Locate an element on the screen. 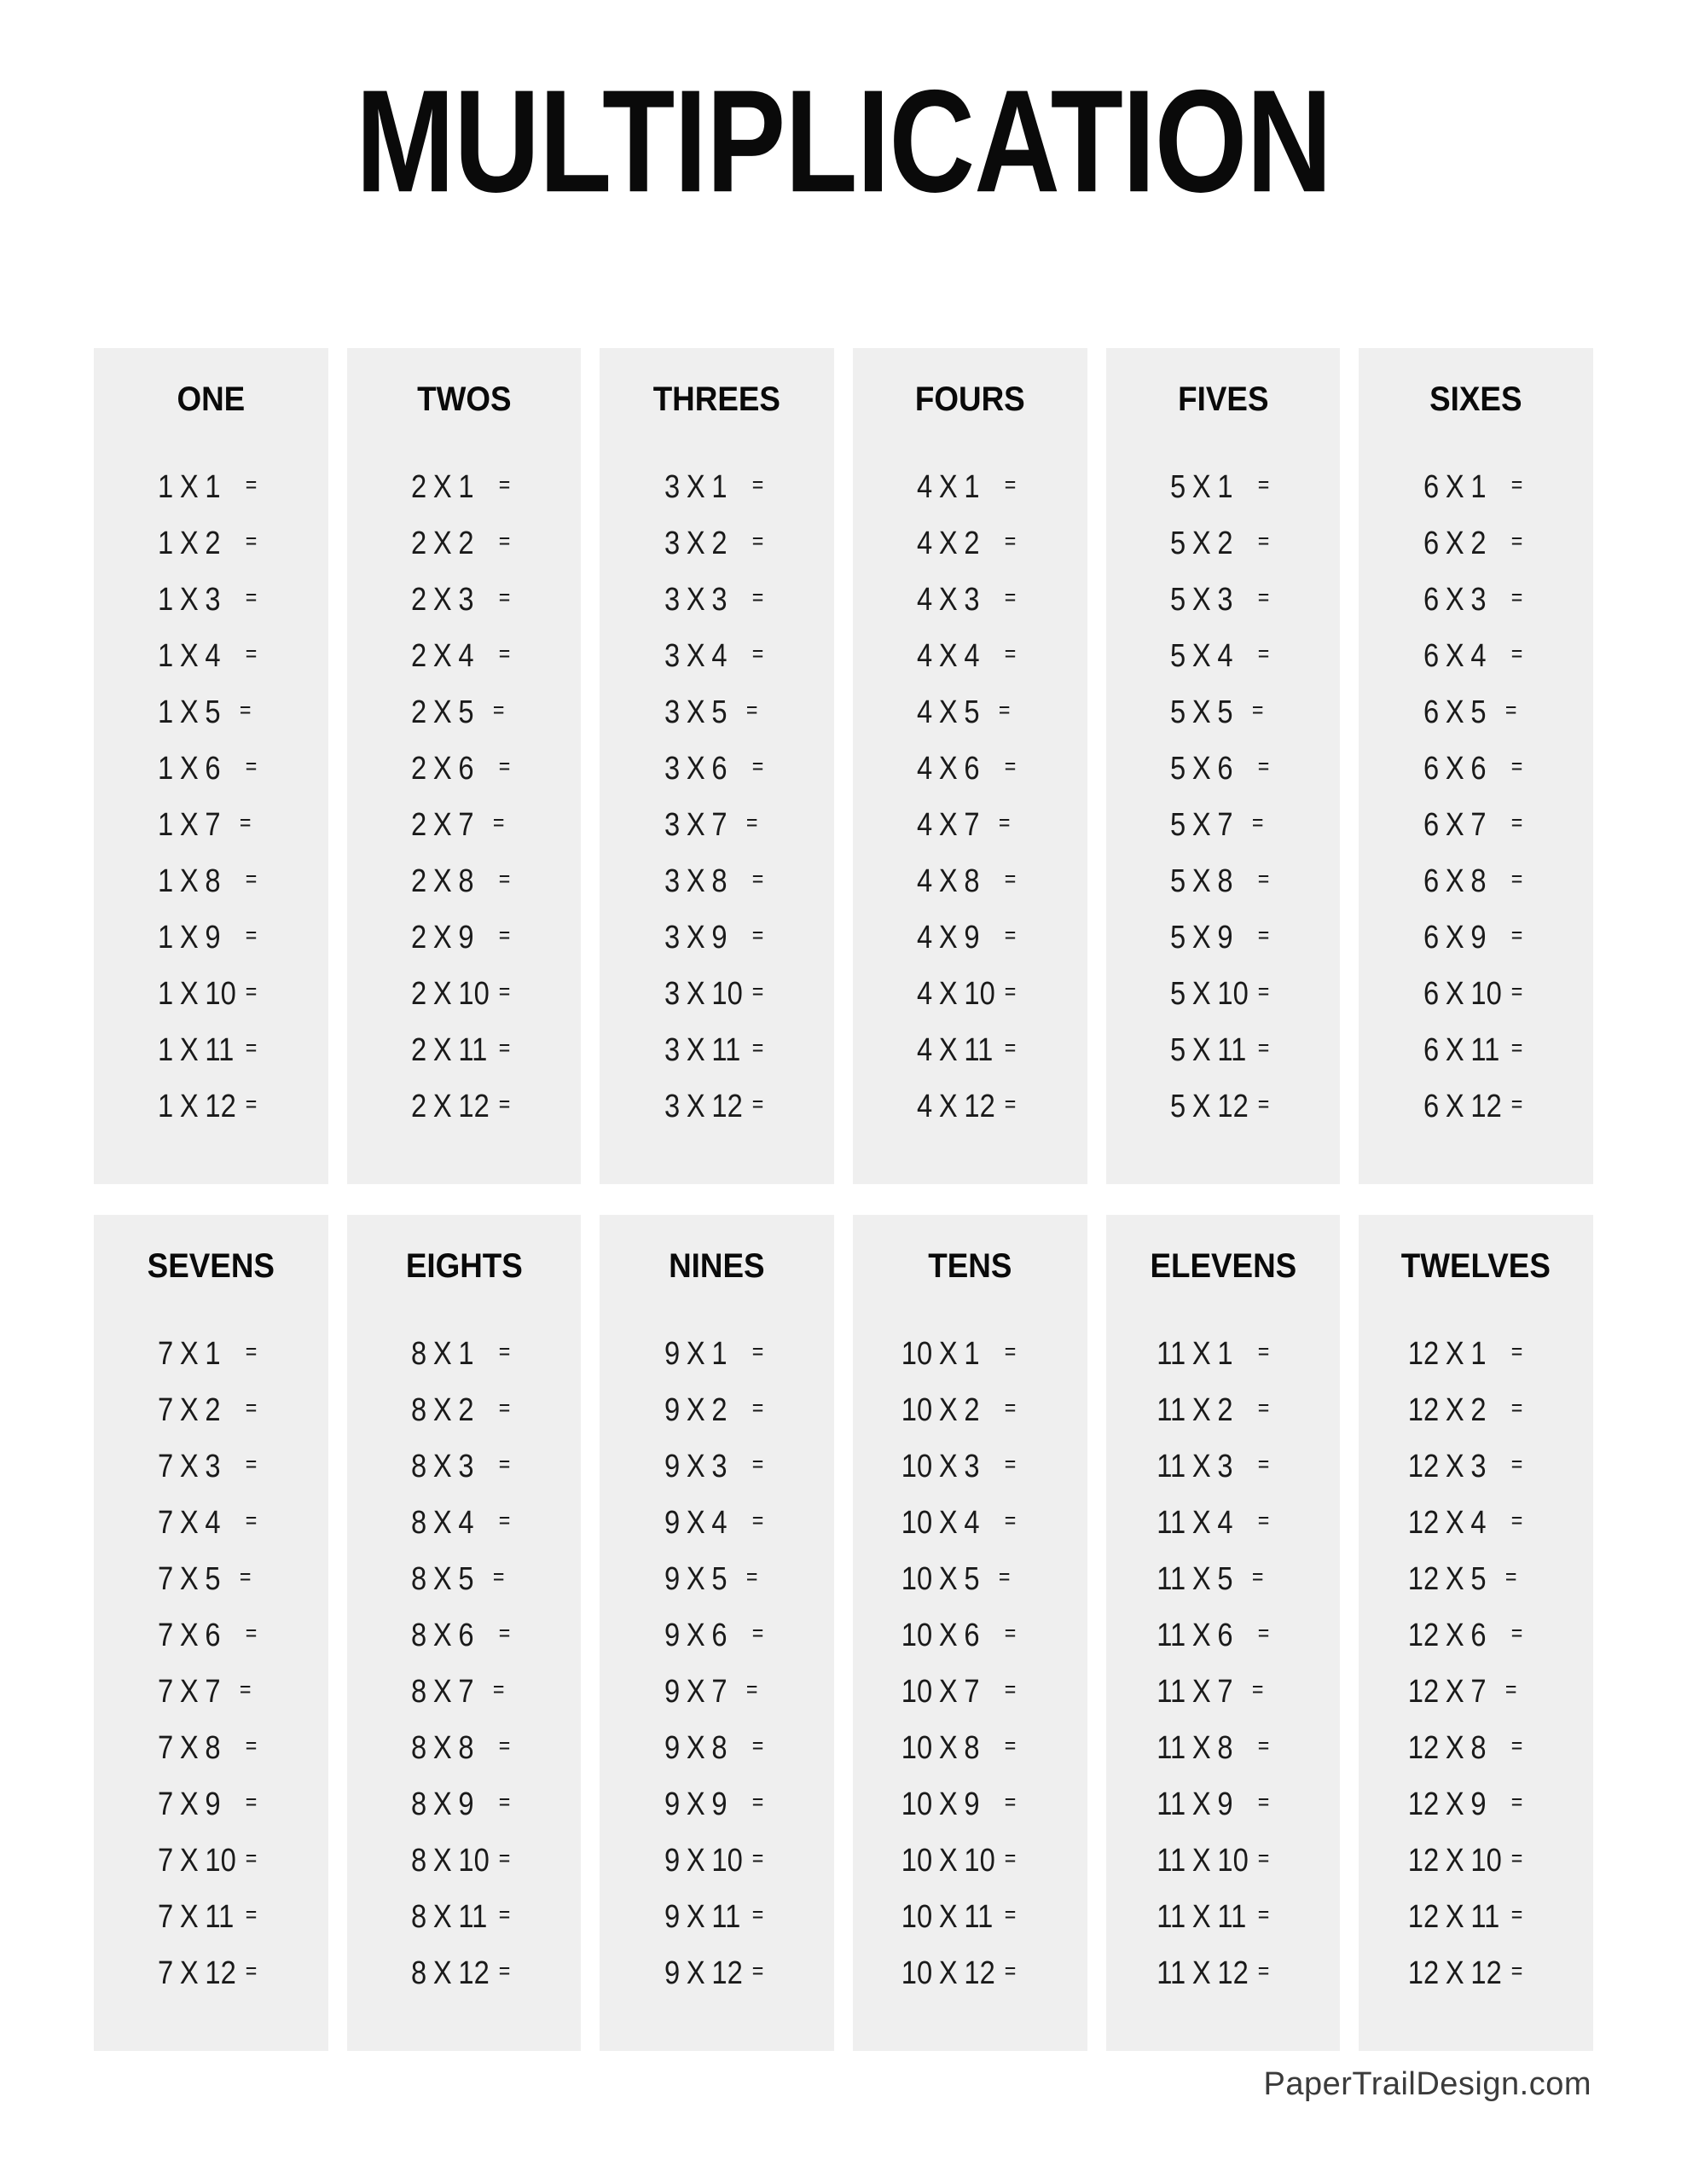  equation-right-operand: 4 is located at coordinates (972, 656).